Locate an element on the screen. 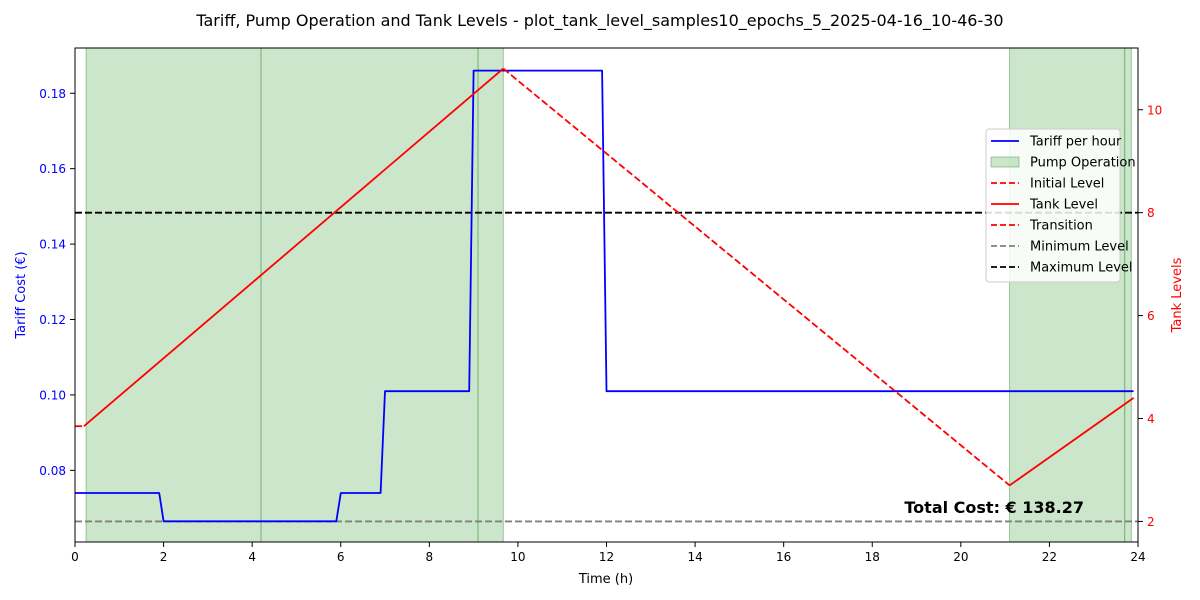 The image size is (1200, 600). legend-label: Tank Level is located at coordinates (1063, 205).